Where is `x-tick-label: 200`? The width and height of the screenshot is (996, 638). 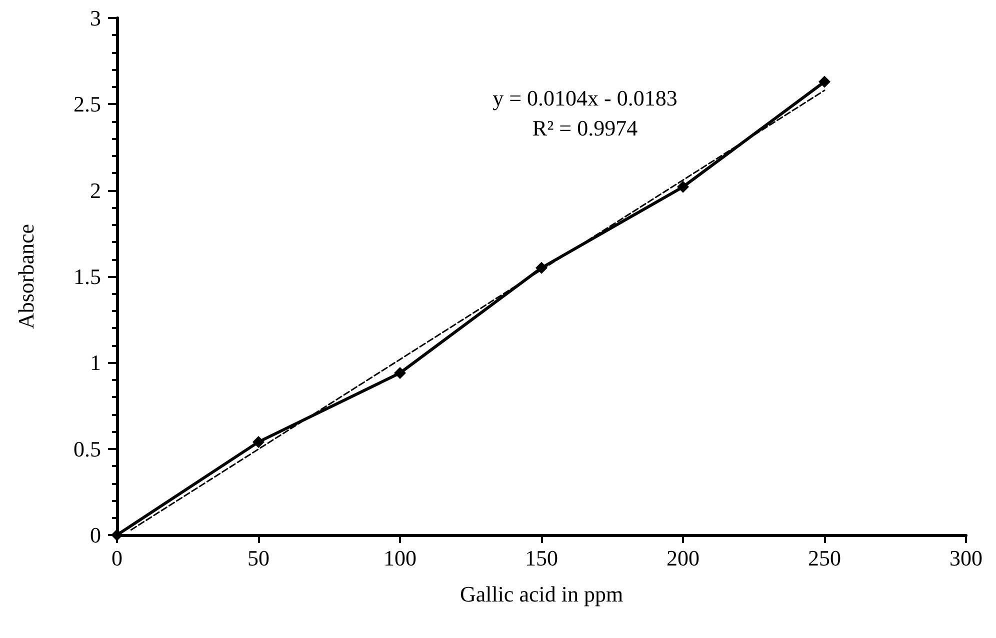
x-tick-label: 200 is located at coordinates (683, 558).